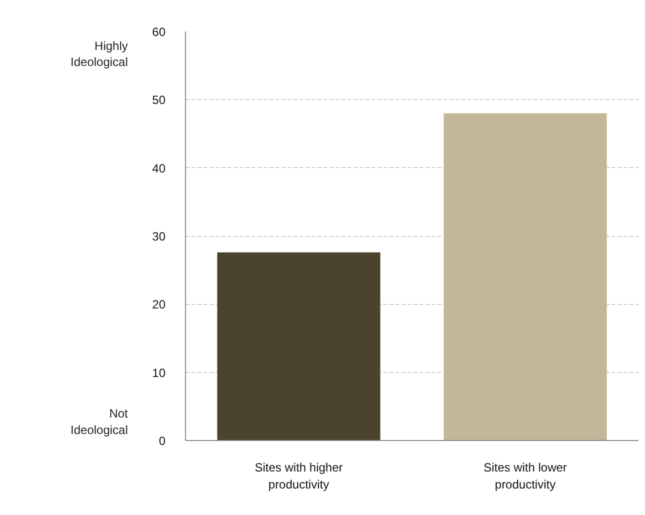 Image resolution: width=645 pixels, height=515 pixels. What do you see at coordinates (159, 32) in the screenshot?
I see `y-tick-label: 60` at bounding box center [159, 32].